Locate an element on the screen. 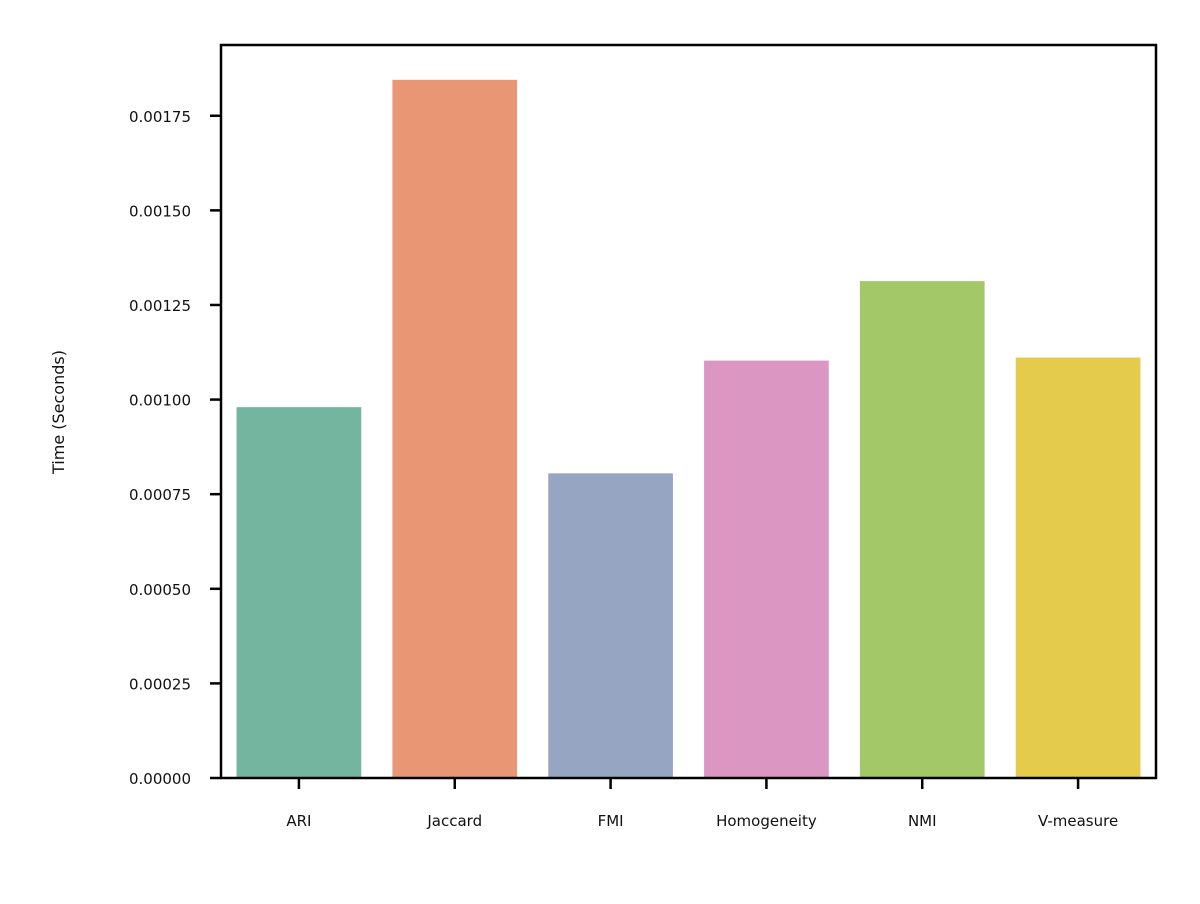 The height and width of the screenshot is (904, 1200). x-axis: ARI Jaccard FMI Homogeneity NMI V-measure is located at coordinates (702, 804).